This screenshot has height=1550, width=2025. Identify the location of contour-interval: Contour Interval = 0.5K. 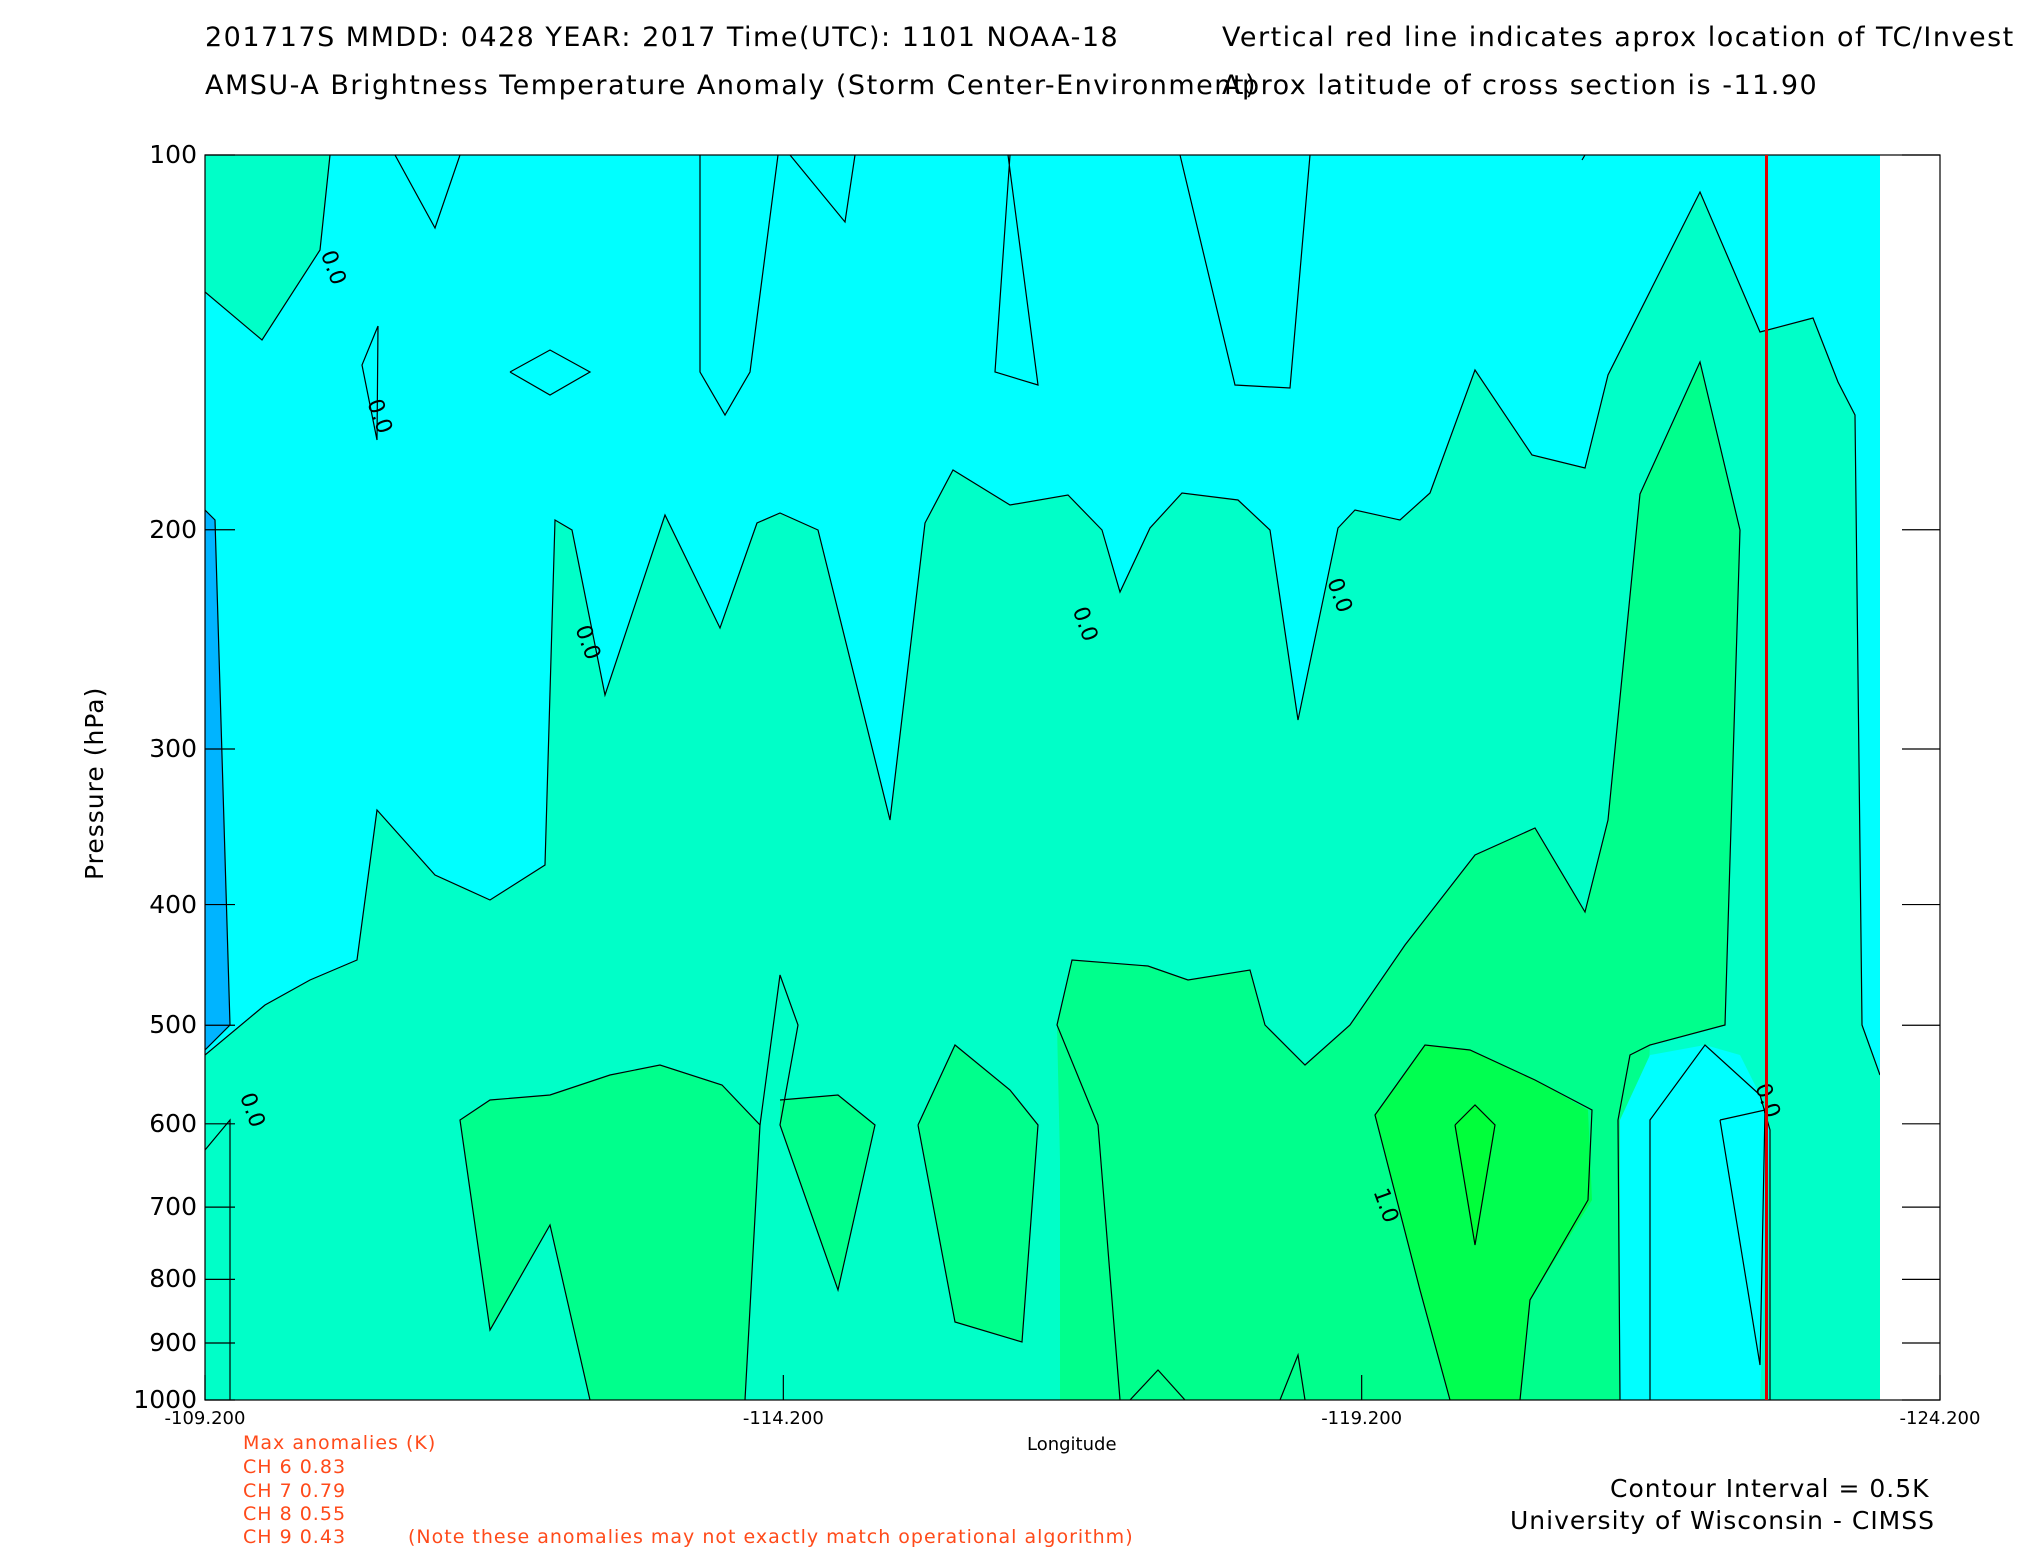
(1770, 1488).